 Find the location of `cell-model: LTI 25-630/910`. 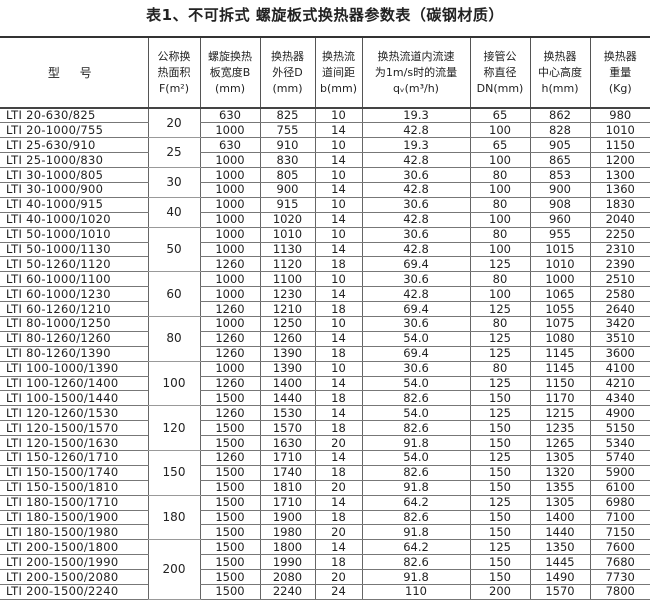

cell-model: LTI 25-630/910 is located at coordinates (74, 145).